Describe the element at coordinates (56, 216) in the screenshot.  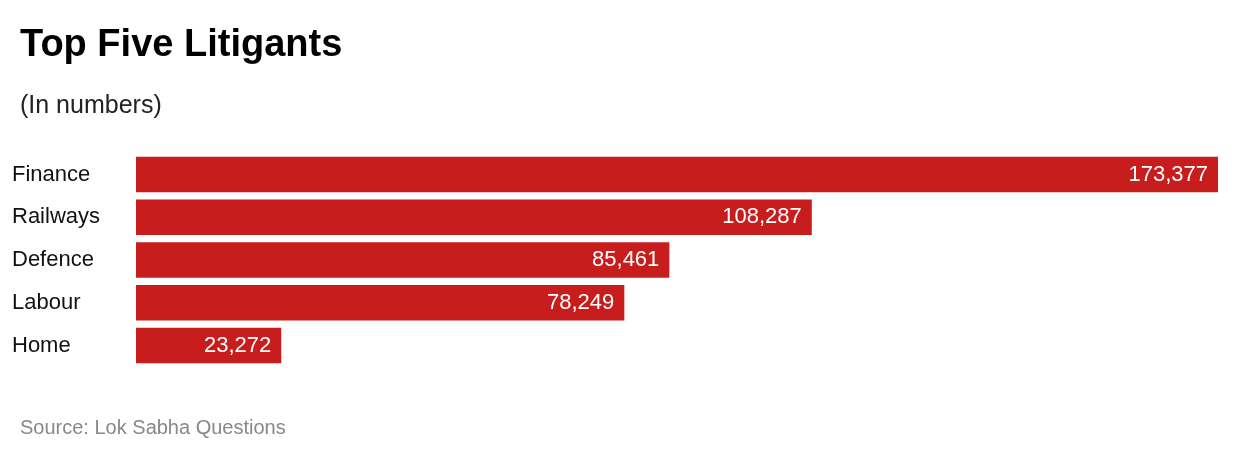
I see `y-tick-label: Railways` at that location.